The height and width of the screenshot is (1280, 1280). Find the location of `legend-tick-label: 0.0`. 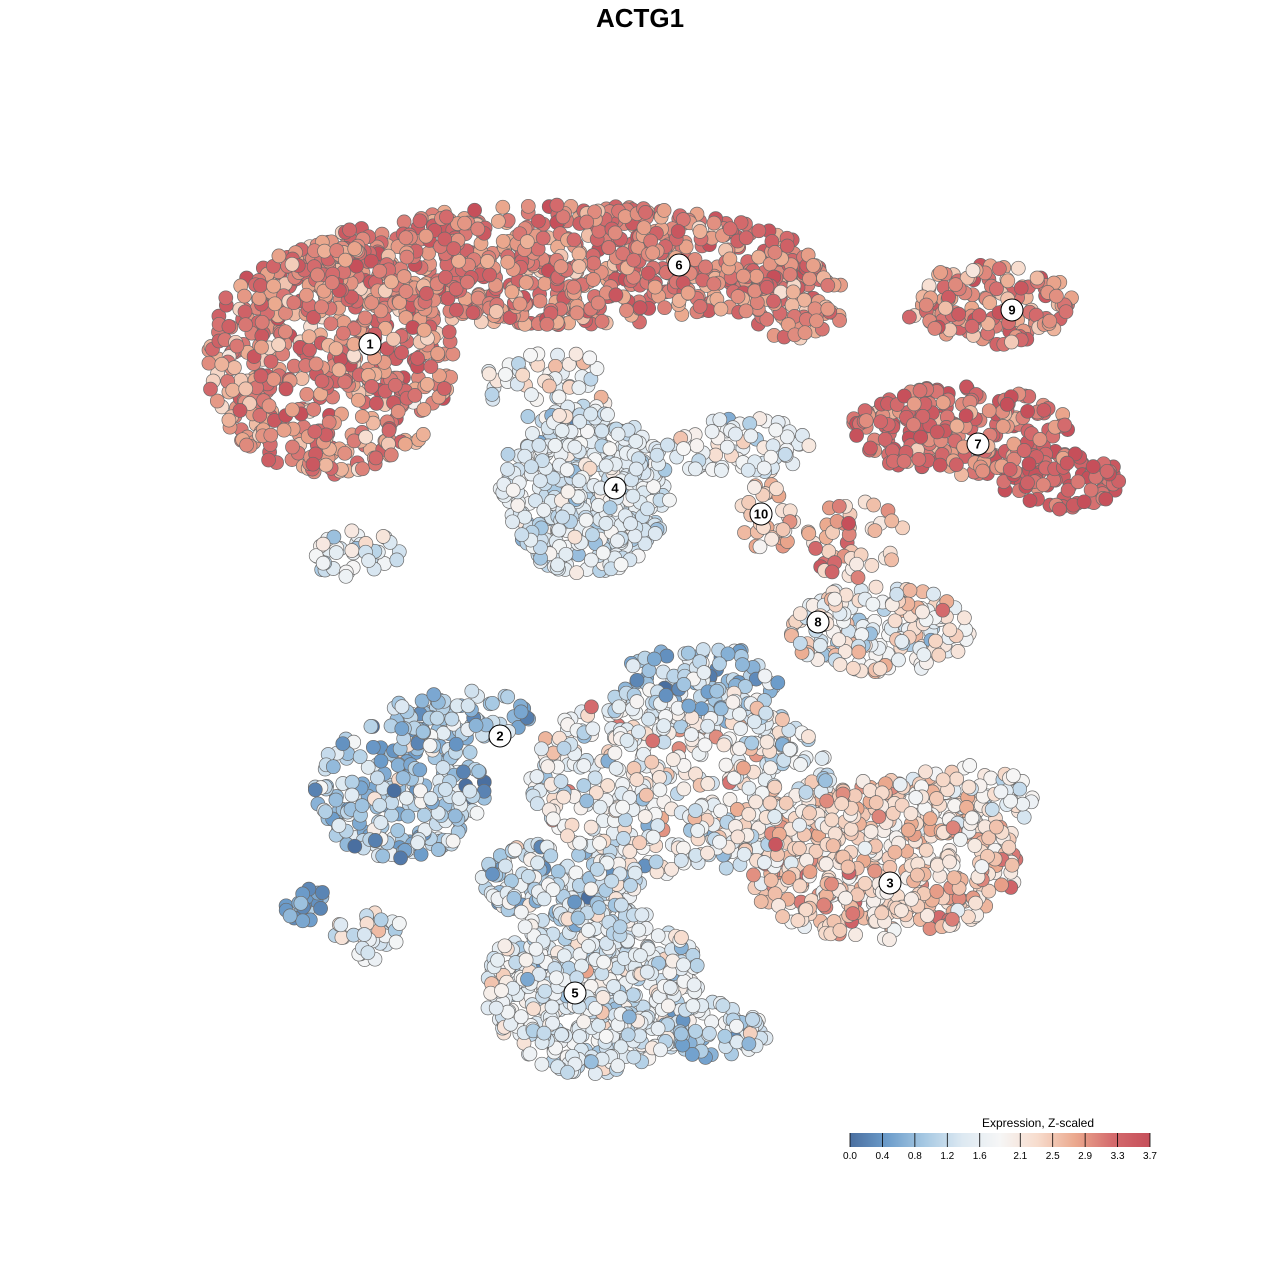

legend-tick-label: 0.0 is located at coordinates (850, 1156).